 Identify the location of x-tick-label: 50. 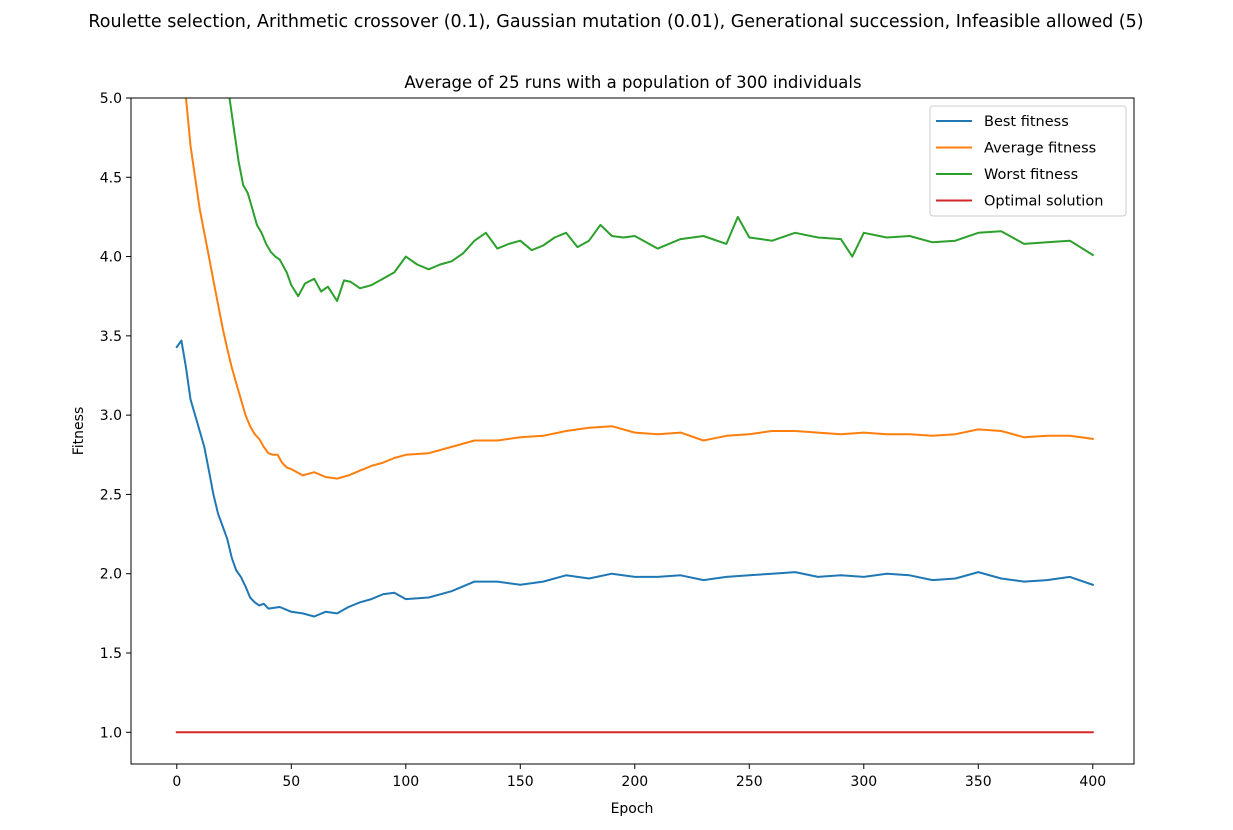
(291, 782).